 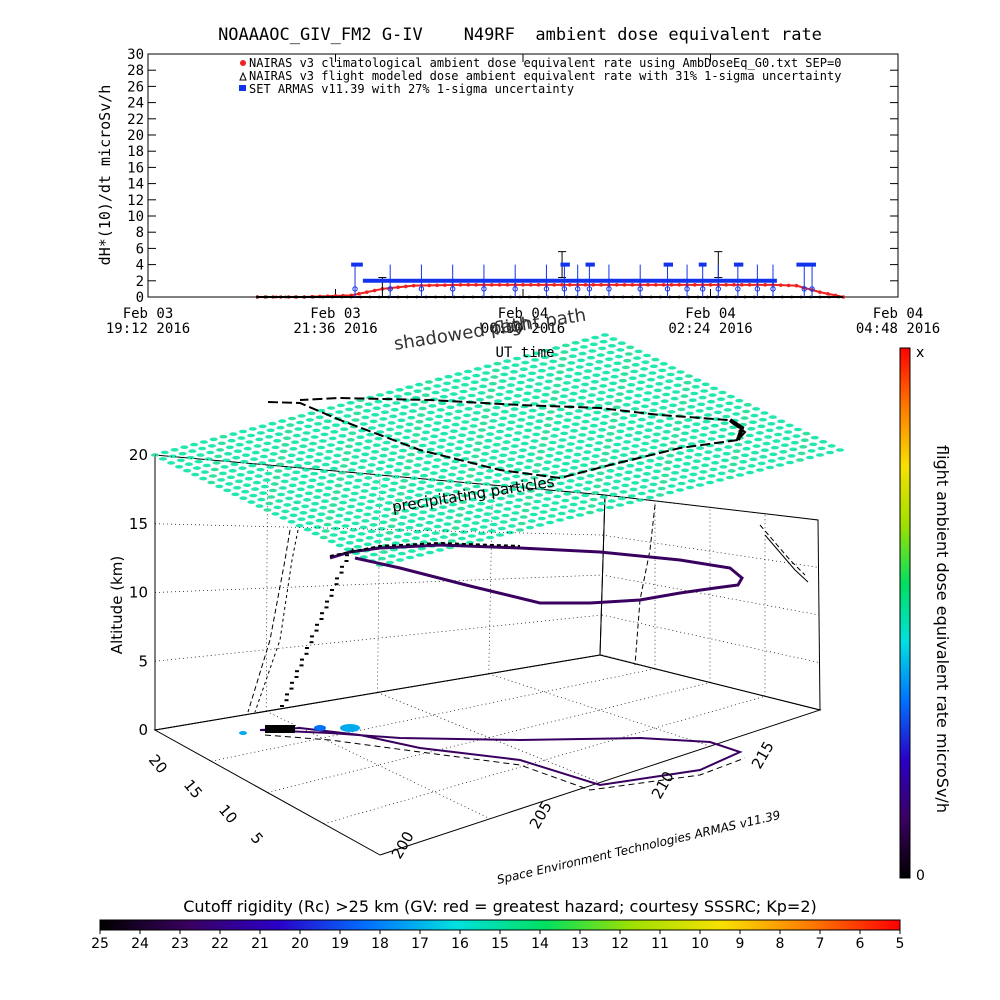 I want to click on climb-trail, so click(x=317, y=627).